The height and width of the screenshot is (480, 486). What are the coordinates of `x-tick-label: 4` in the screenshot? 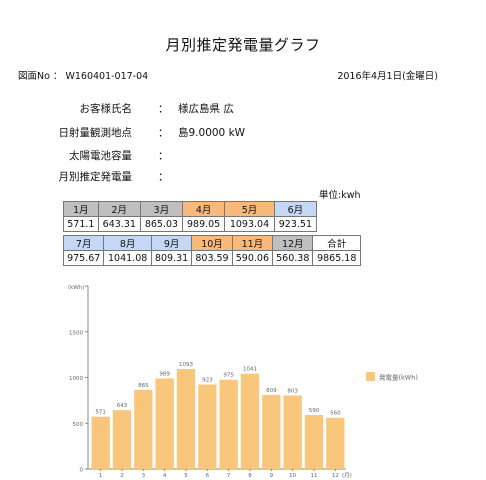 It's located at (165, 476).